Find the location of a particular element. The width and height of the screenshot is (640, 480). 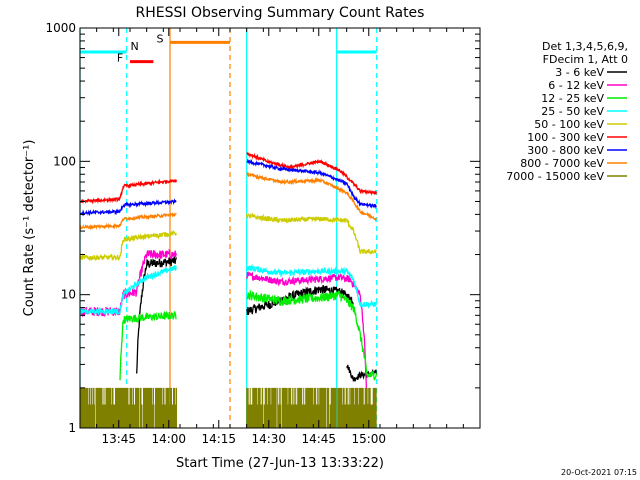

x-tick-label: 15:00 is located at coordinates (368, 439).